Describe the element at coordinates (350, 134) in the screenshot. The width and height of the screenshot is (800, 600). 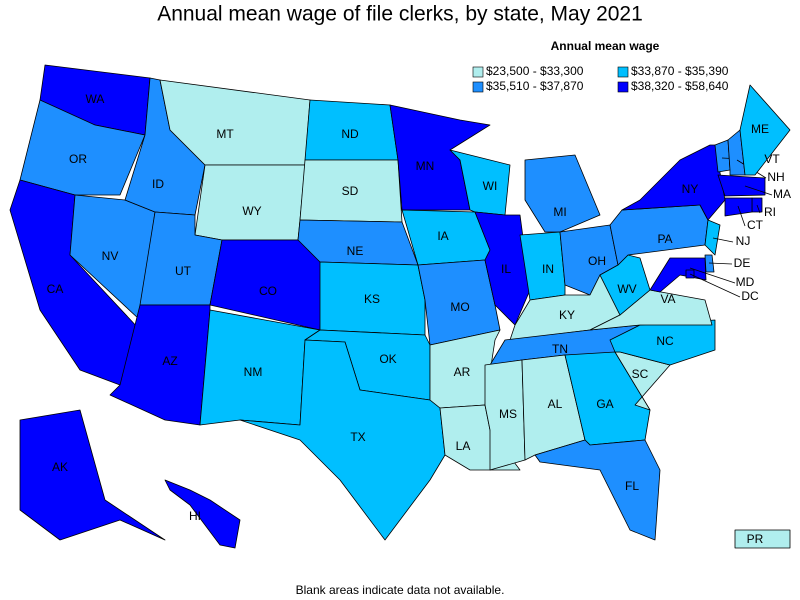
I see `state-label: ND` at that location.